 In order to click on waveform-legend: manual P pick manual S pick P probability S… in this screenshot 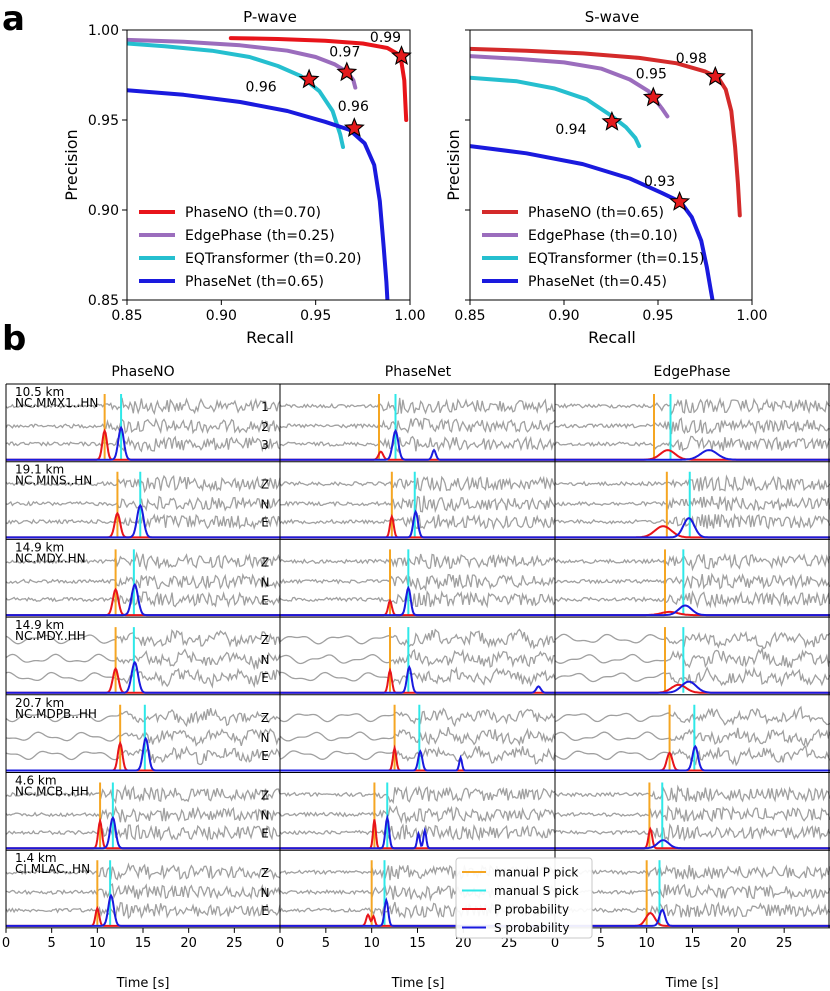, I will do `click(524, 898)`.